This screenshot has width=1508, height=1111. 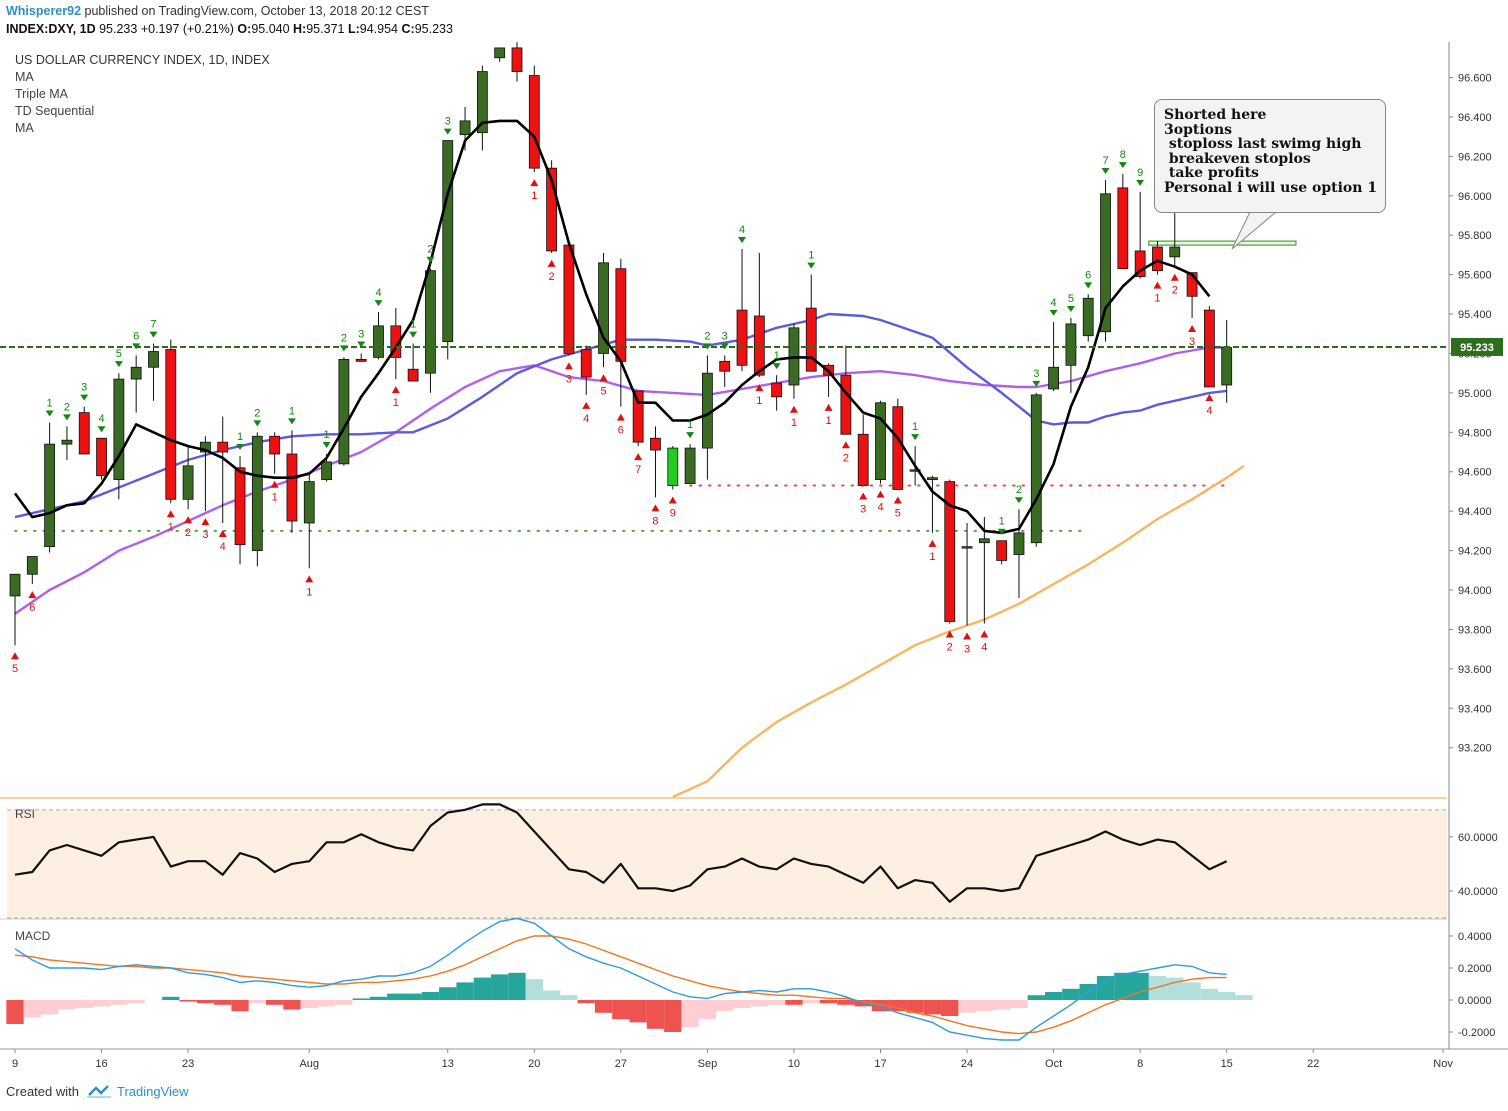 What do you see at coordinates (1475, 276) in the screenshot?
I see `price-axis-label: 95.600` at bounding box center [1475, 276].